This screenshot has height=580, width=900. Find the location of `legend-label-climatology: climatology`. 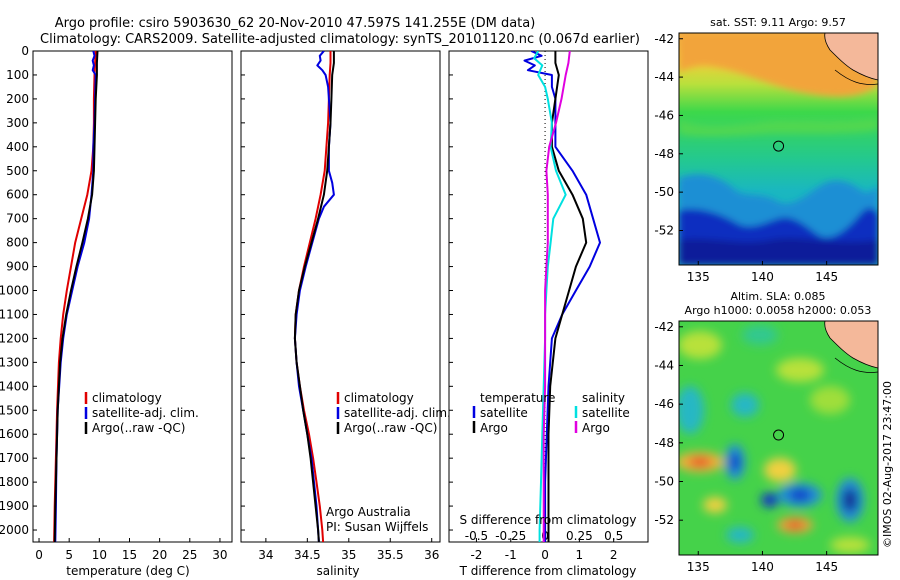

legend-label-climatology: climatology is located at coordinates (379, 398).